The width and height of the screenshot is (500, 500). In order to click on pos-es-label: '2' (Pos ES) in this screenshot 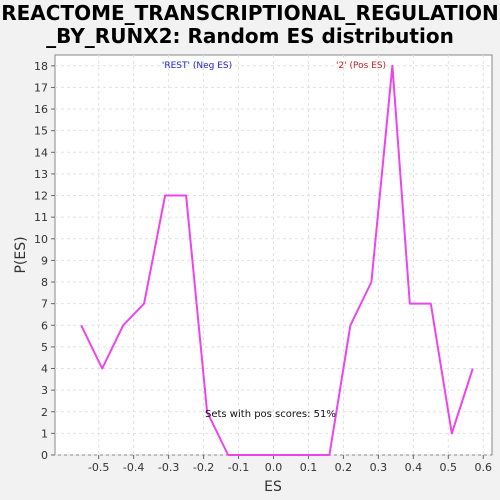, I will do `click(361, 66)`.